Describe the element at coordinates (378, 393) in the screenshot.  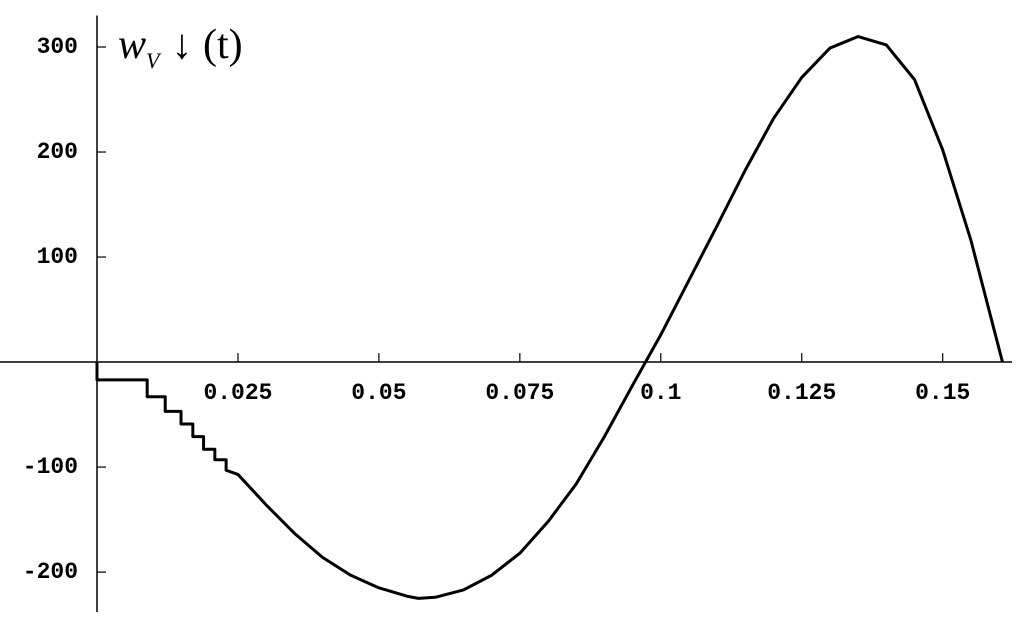
I see `x-tick-label: 0.05` at that location.